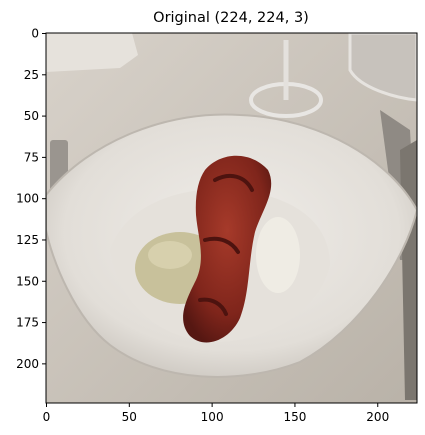 The width and height of the screenshot is (425, 435). Describe the element at coordinates (27, 281) in the screenshot. I see `y-tick-label: 150` at that location.